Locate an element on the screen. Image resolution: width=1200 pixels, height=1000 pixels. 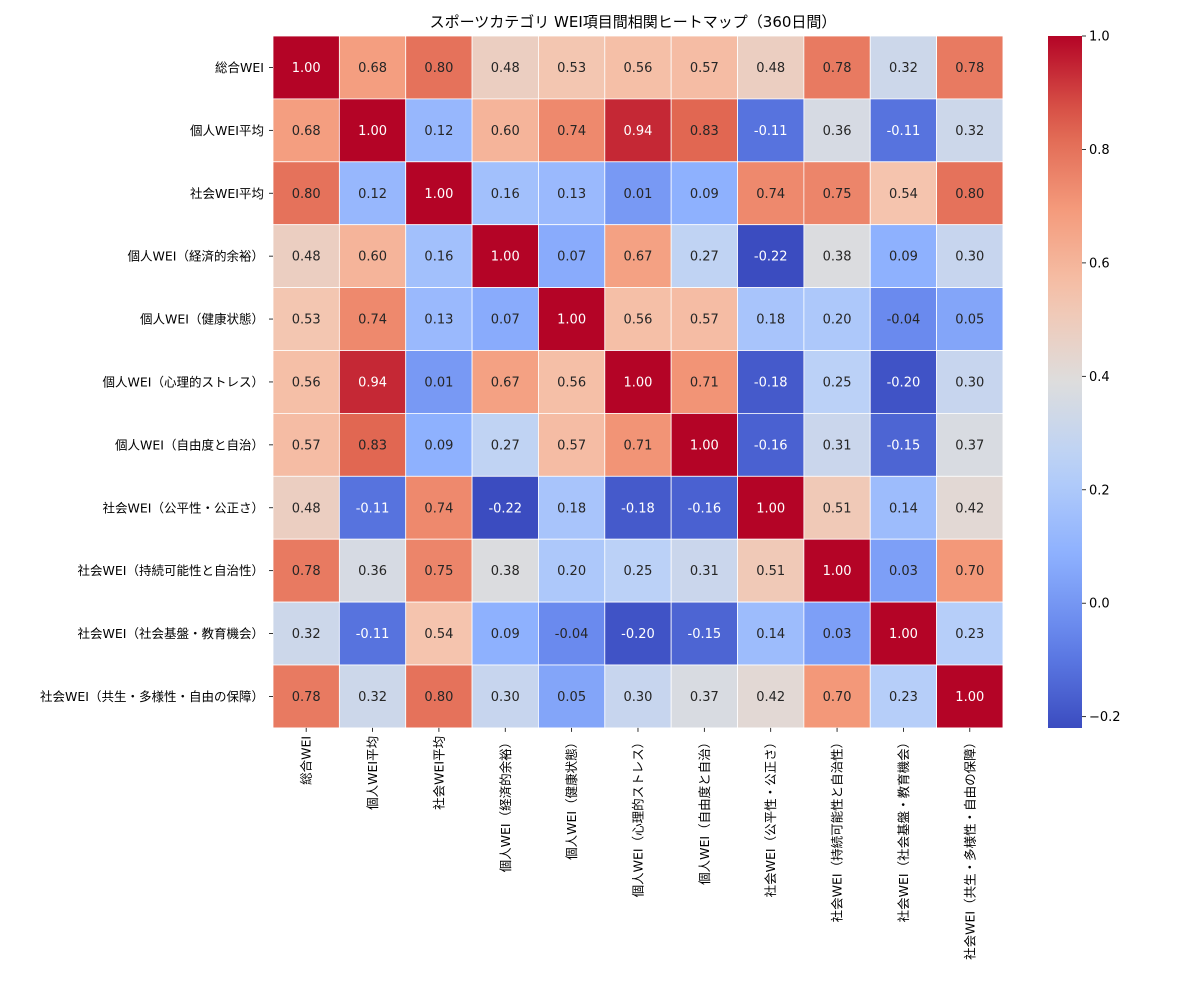
cell-value-label: 0.67 is located at coordinates (505, 382).